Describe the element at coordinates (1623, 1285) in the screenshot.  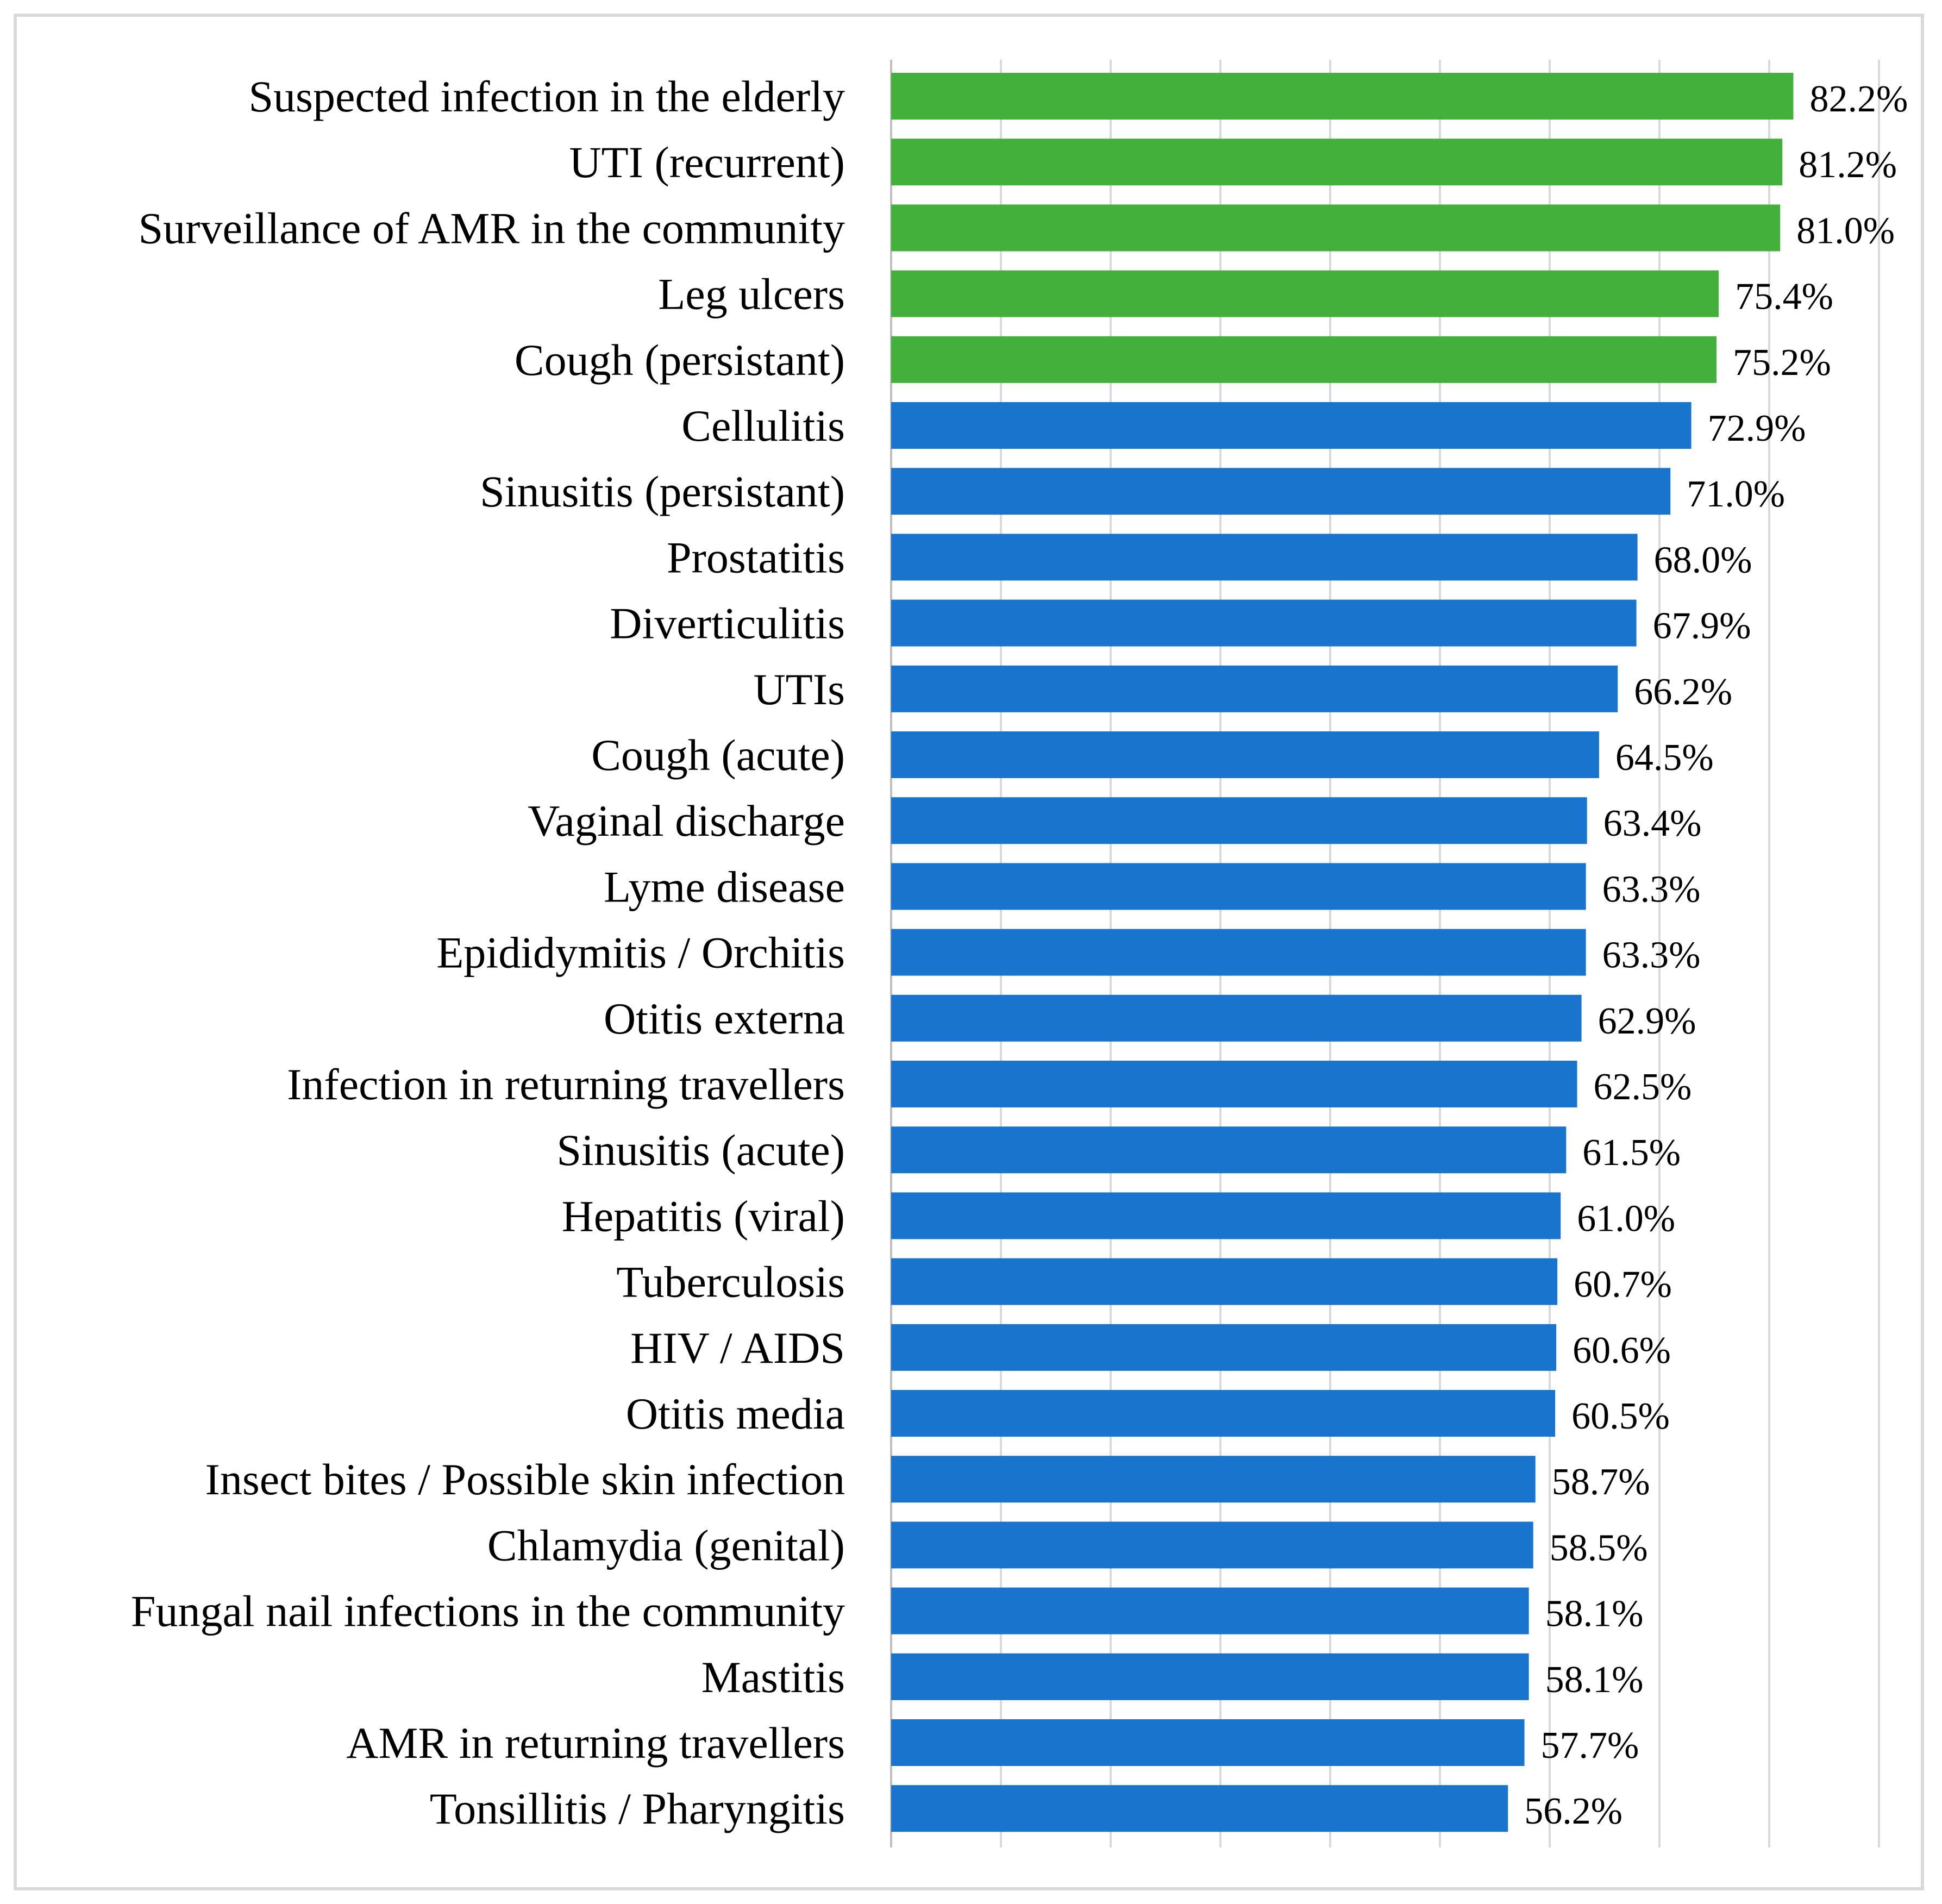
I see `value-label: 60.7%` at that location.